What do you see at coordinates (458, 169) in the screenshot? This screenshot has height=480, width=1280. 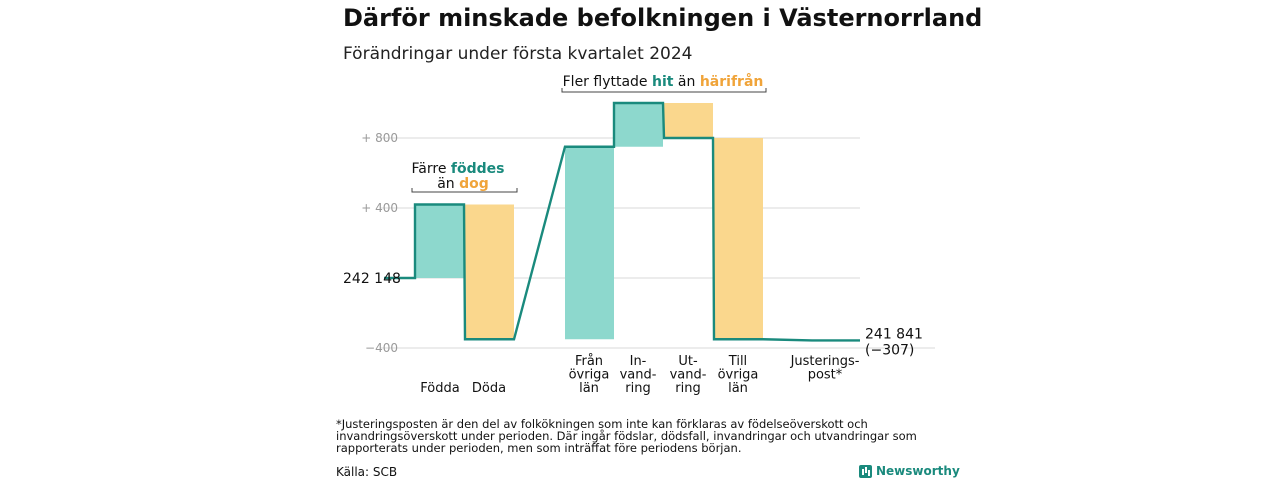 I see `annotation-born-died-line1: Färre föddes` at bounding box center [458, 169].